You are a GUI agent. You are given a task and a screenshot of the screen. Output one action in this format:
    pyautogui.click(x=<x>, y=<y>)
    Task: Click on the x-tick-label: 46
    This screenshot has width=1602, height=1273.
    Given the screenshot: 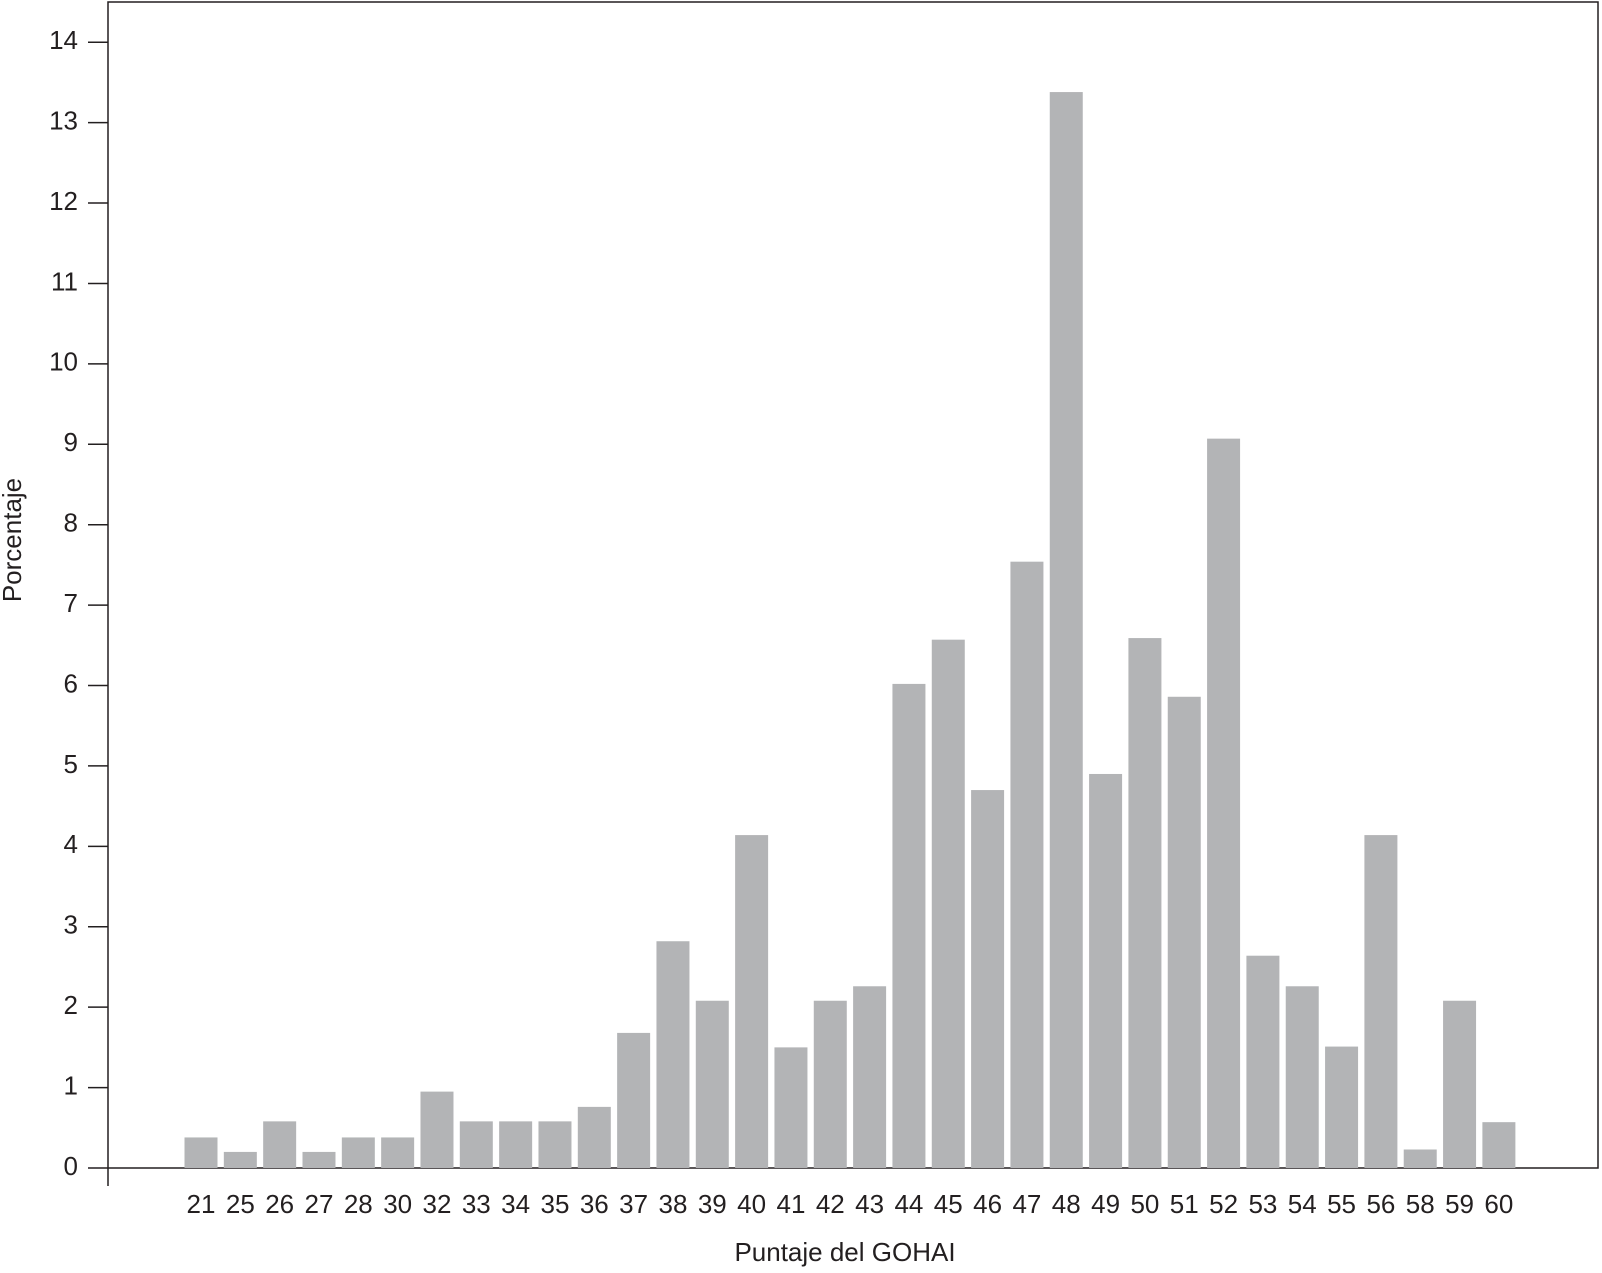 What is the action you would take?
    pyautogui.click(x=987, y=1204)
    